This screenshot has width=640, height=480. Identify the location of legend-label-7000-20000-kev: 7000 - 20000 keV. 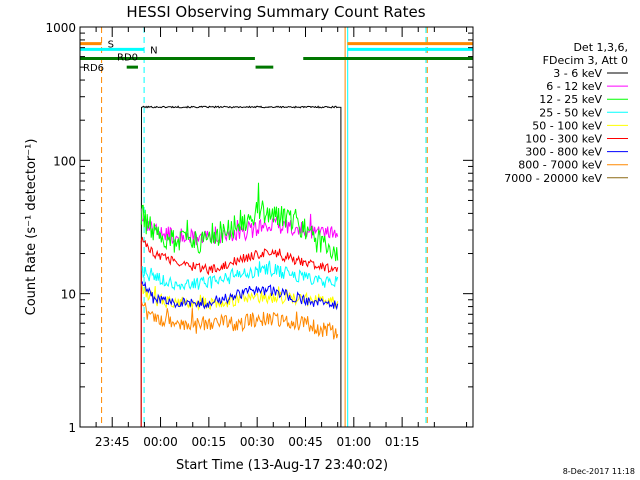
(553, 178).